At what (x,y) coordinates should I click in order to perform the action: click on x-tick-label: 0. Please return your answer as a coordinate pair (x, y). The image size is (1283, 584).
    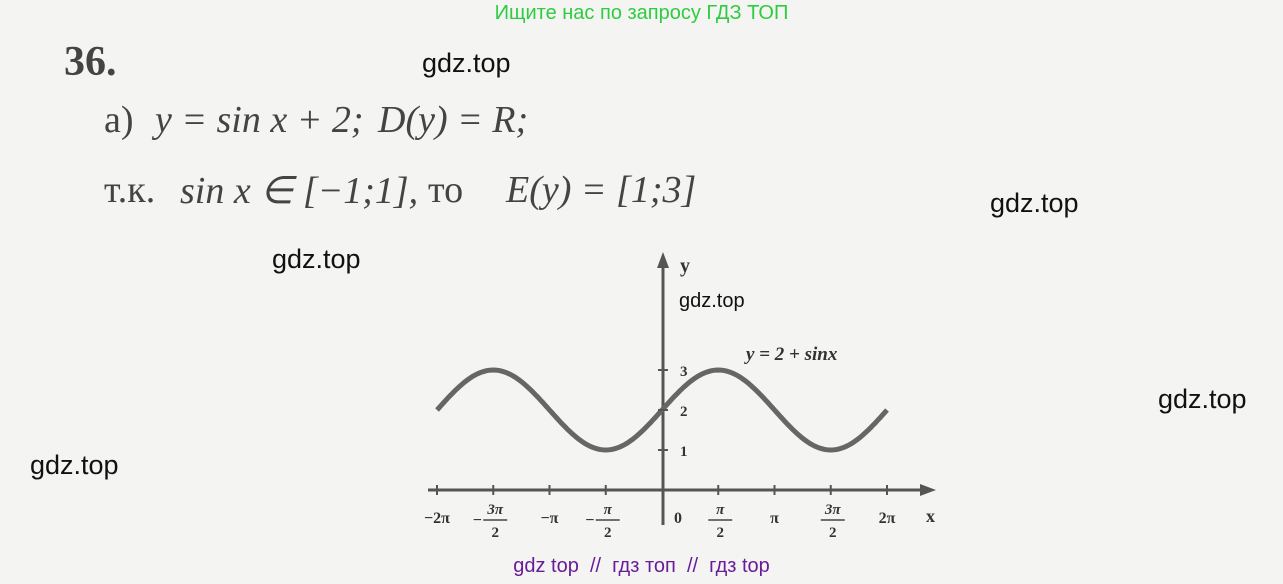
    Looking at the image, I should click on (678, 518).